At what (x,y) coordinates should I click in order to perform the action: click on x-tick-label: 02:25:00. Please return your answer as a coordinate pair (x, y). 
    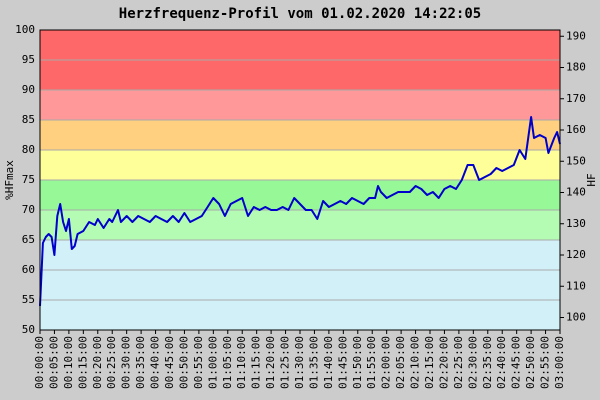
    Looking at the image, I should click on (458, 362).